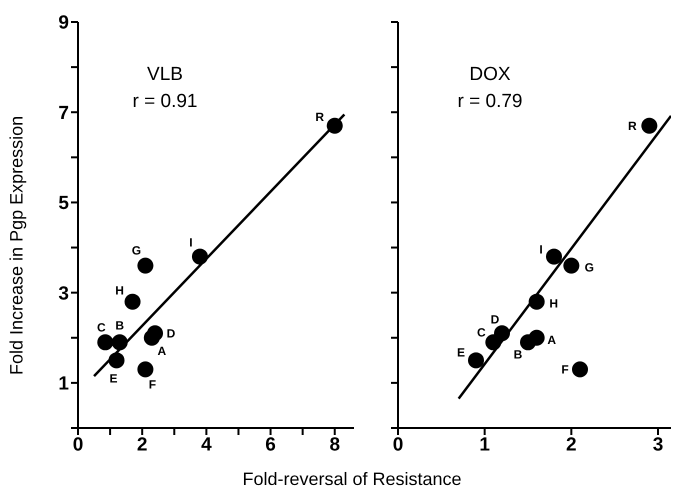  I want to click on y-tick-label: 7, so click(63, 113).